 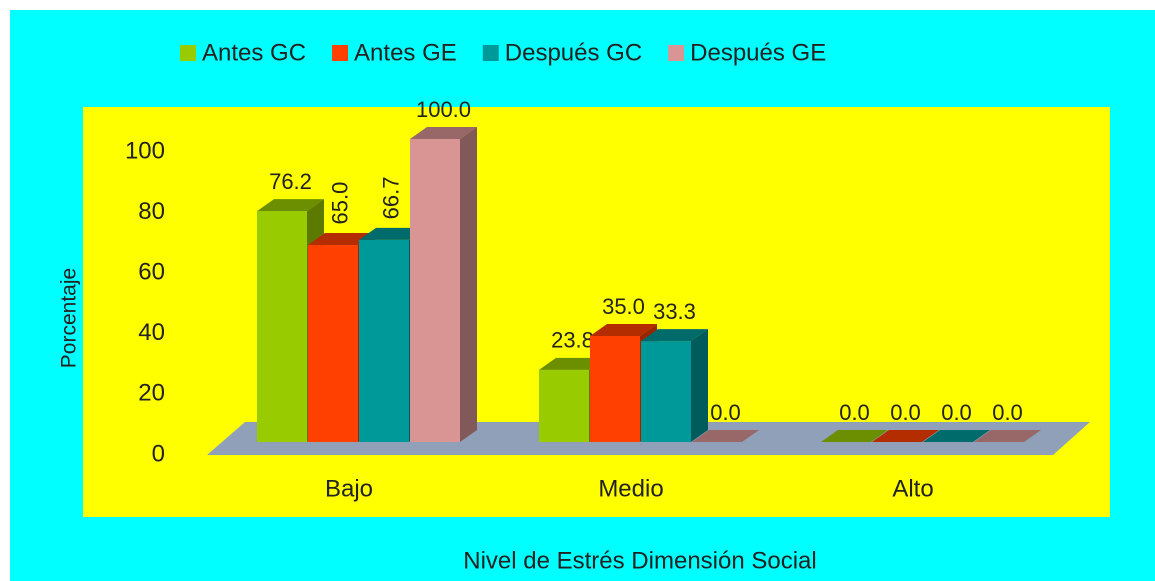 I want to click on y-axis-title: Porcentaje, so click(x=69, y=318).